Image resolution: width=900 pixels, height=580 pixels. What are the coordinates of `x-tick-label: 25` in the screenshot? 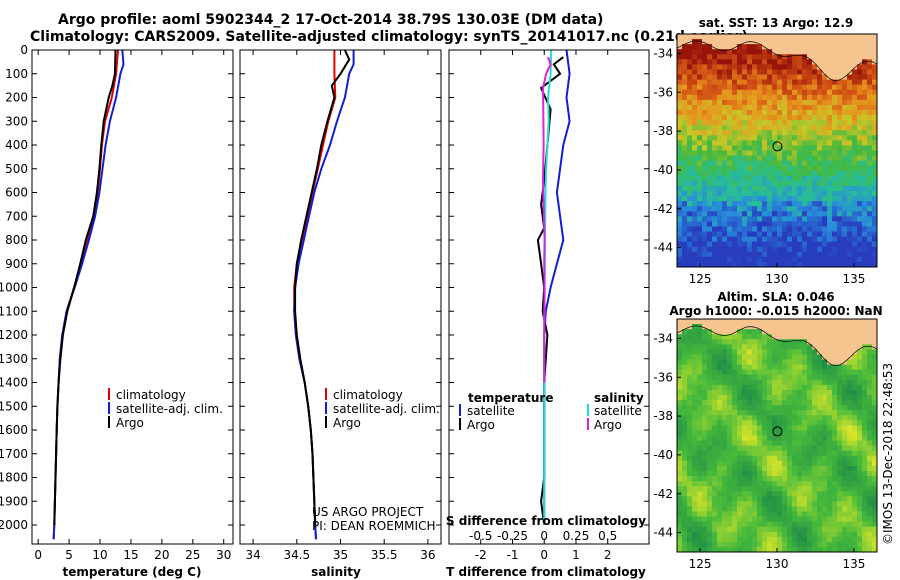 It's located at (192, 555).